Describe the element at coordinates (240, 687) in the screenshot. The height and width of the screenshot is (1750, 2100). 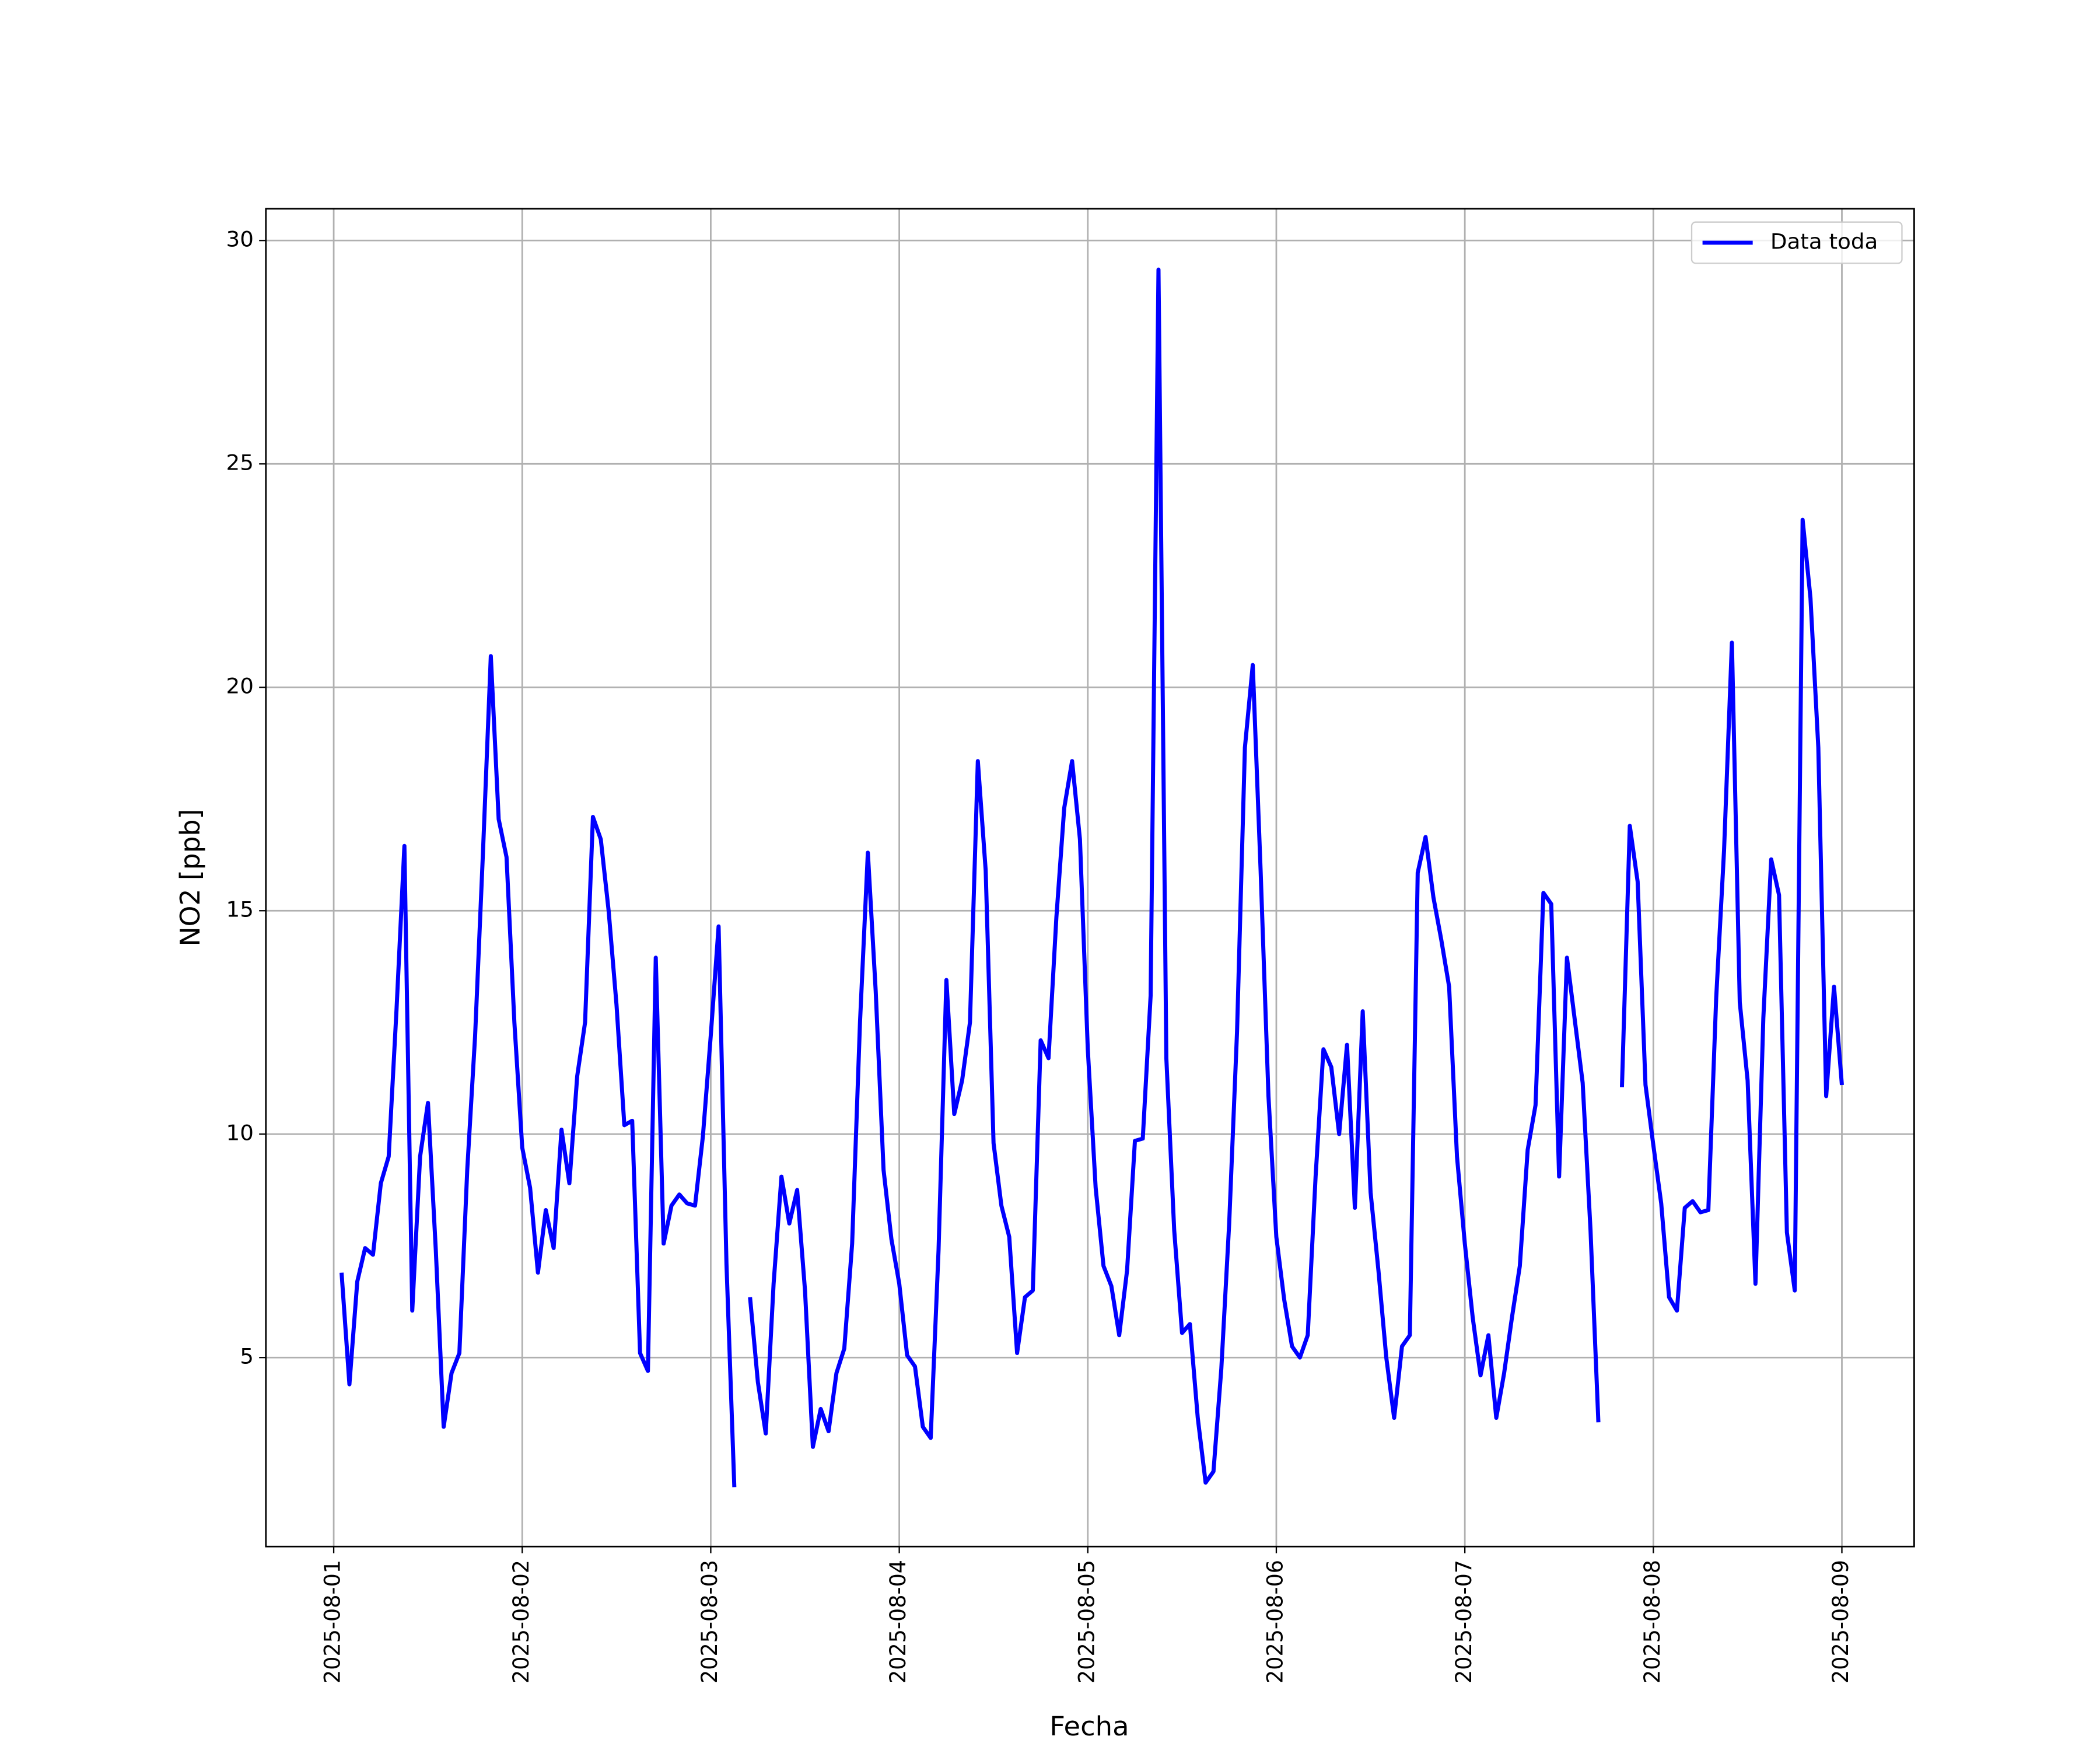
I see `y-tick-label: 20` at that location.